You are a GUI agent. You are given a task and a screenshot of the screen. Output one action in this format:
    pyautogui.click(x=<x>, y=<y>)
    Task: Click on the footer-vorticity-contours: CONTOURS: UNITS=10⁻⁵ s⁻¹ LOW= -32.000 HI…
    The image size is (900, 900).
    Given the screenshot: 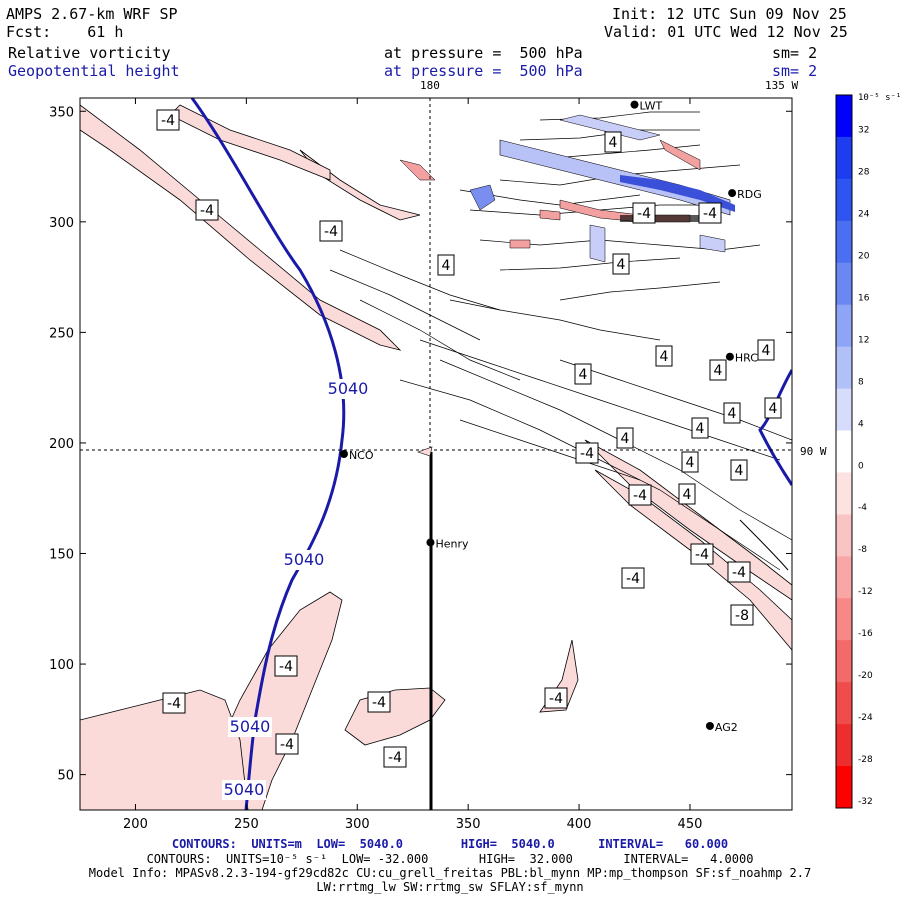 What is the action you would take?
    pyautogui.click(x=450, y=859)
    